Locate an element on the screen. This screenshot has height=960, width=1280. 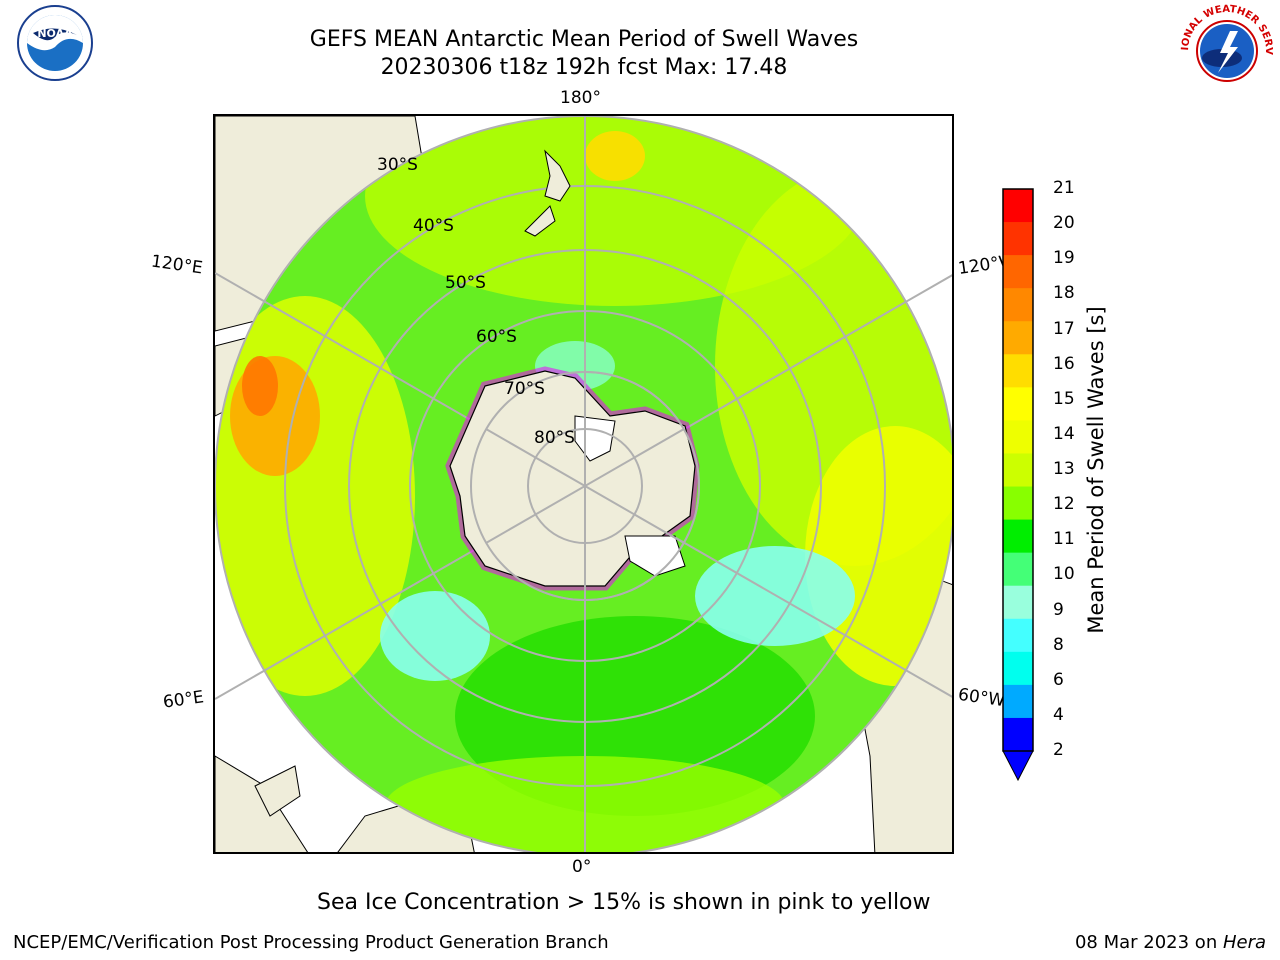
colorbar-tick-label: 14 is located at coordinates (1064, 433).